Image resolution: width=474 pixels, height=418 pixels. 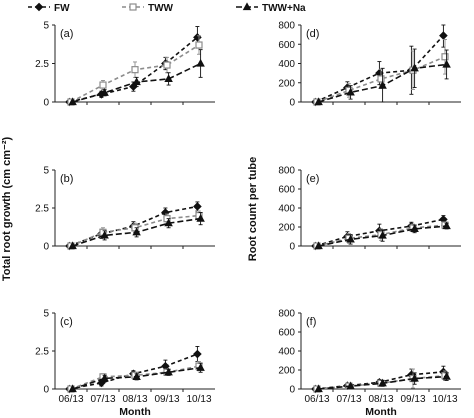 I want to click on panel-label: (d), so click(x=312, y=34).